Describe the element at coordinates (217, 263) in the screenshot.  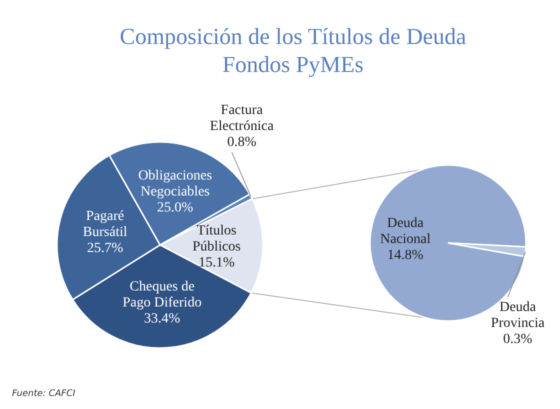
I see `data-label: 15.1%` at that location.